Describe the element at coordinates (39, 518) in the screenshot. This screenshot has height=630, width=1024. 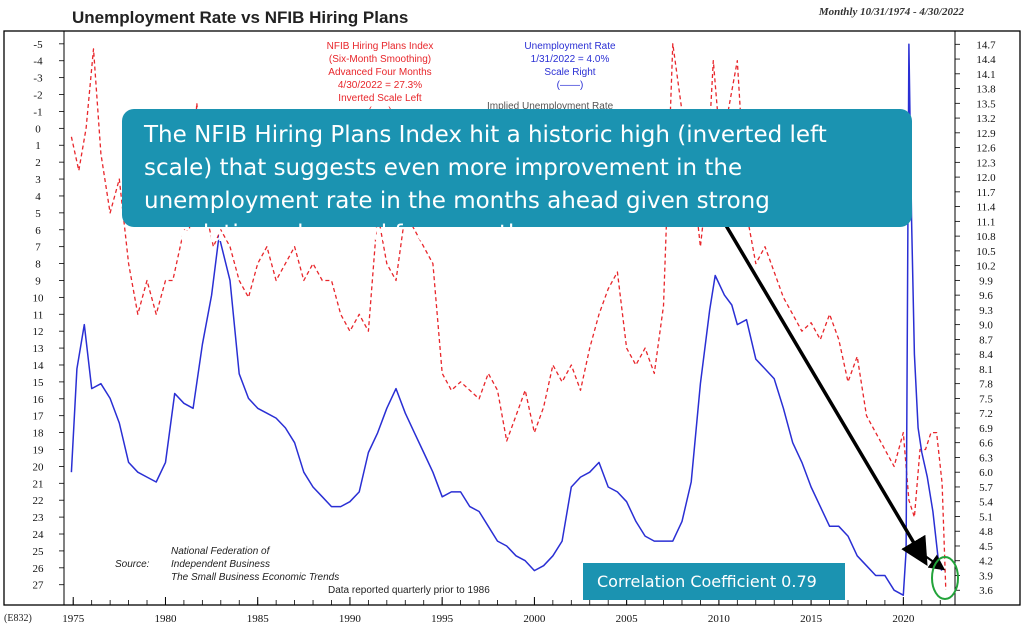
I see `left-tick-label: 23` at that location.